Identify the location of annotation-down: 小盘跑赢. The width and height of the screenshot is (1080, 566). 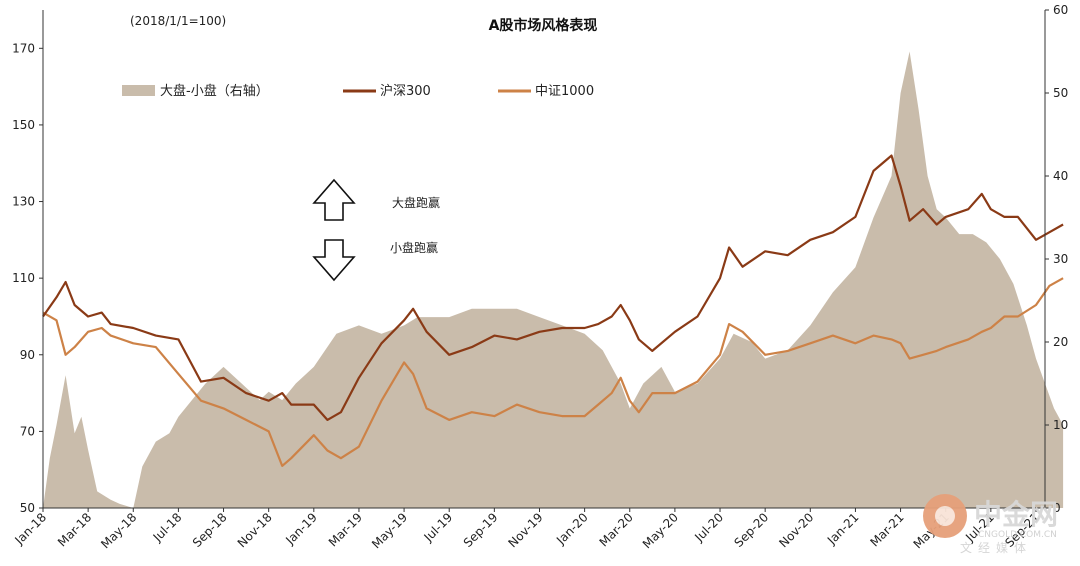
(375, 260).